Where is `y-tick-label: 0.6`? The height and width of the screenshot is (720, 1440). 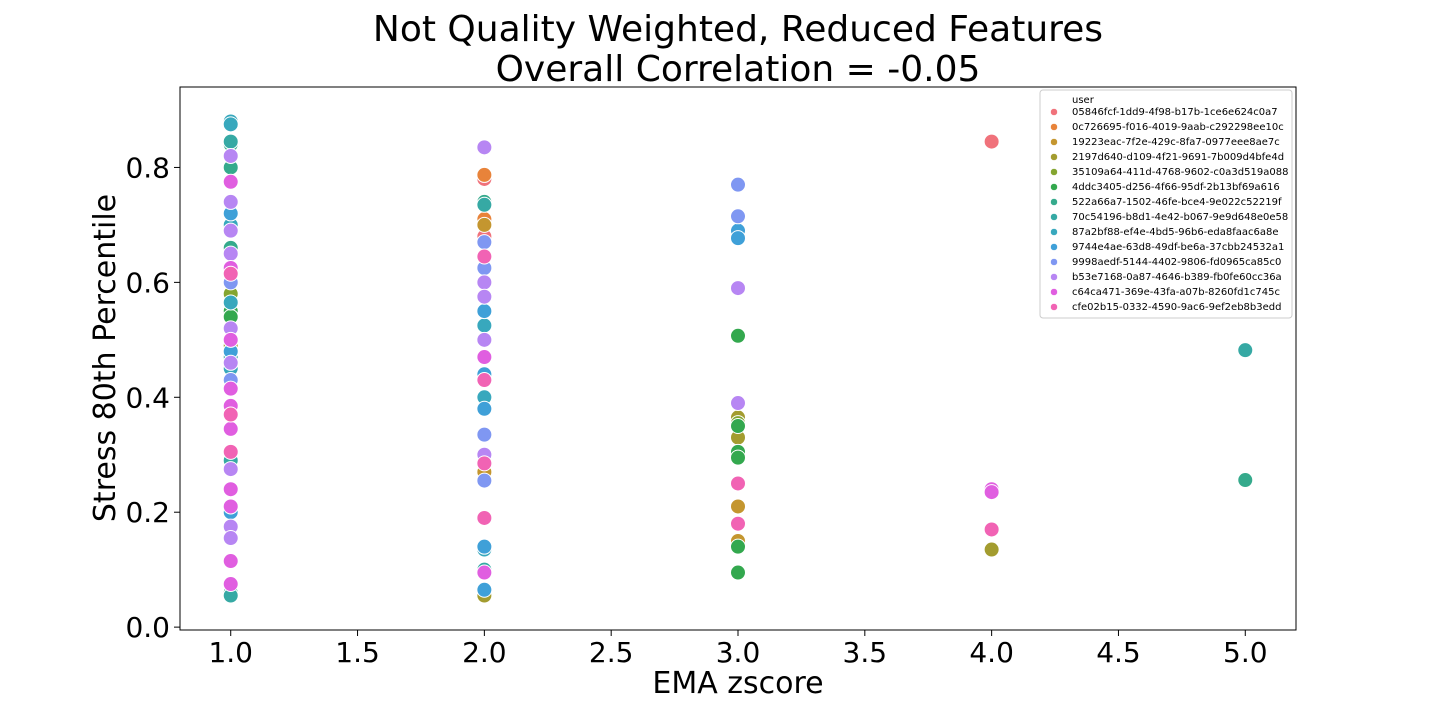 y-tick-label: 0.6 is located at coordinates (147, 282).